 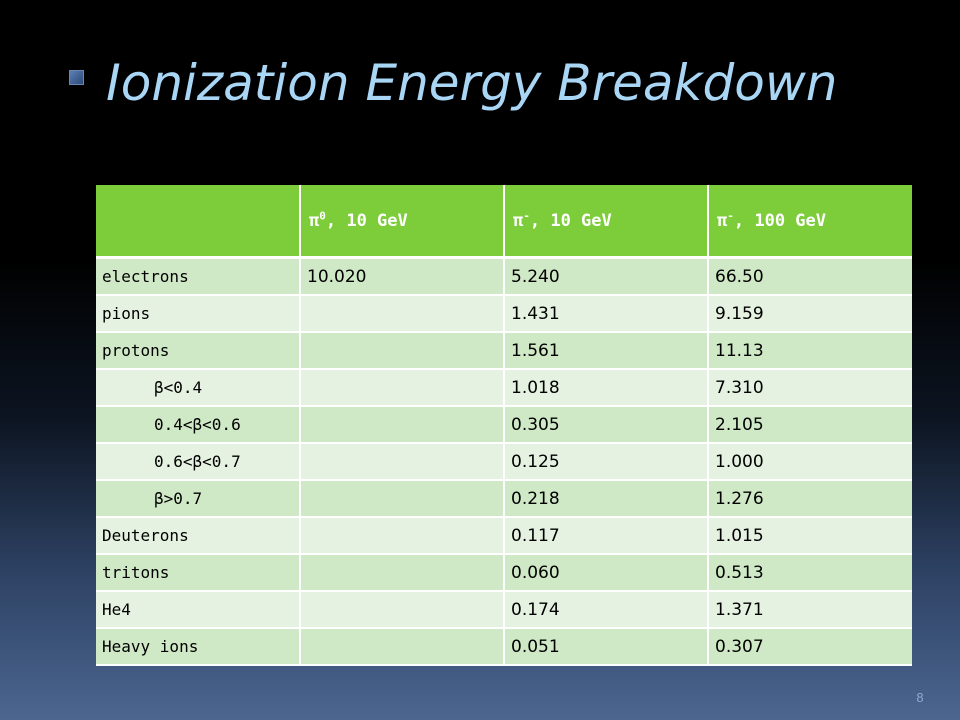 I want to click on header-cell-empty, so click(x=198, y=222).